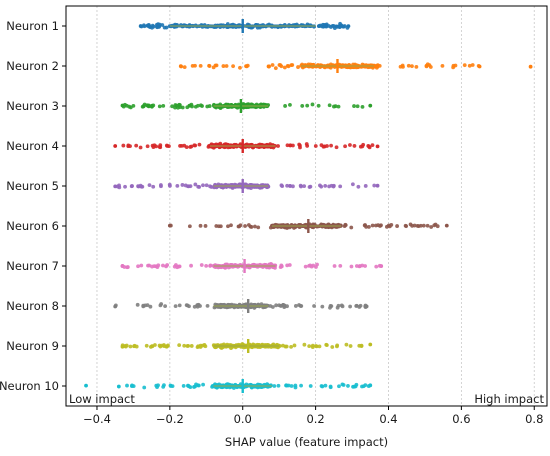 The height and width of the screenshot is (456, 550). I want to click on x-tick-label: −0.4, so click(97, 419).